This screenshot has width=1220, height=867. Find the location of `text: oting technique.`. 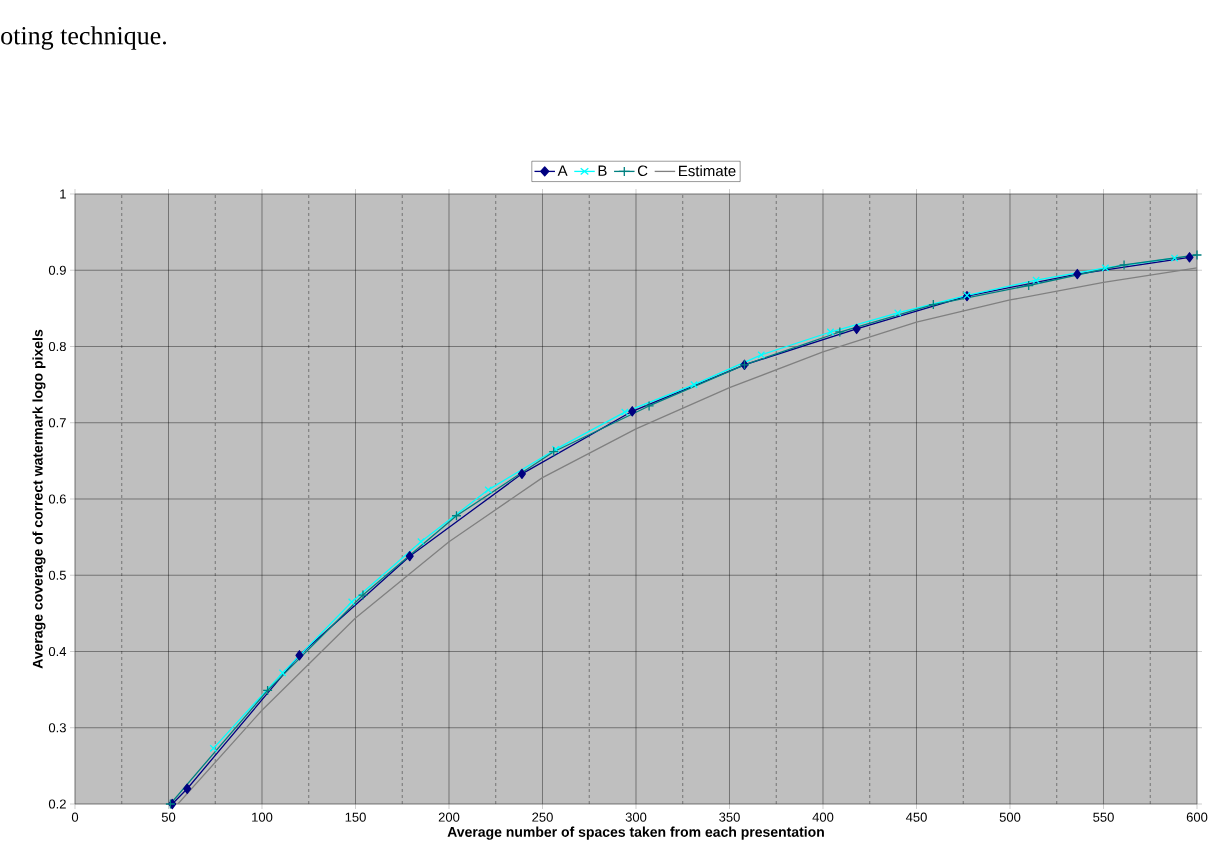

text: oting technique. is located at coordinates (84, 38).